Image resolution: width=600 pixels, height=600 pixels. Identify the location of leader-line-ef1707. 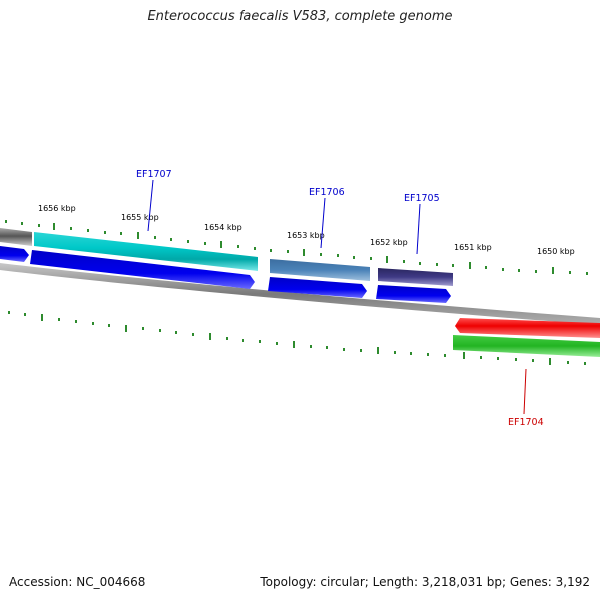
(150, 205).